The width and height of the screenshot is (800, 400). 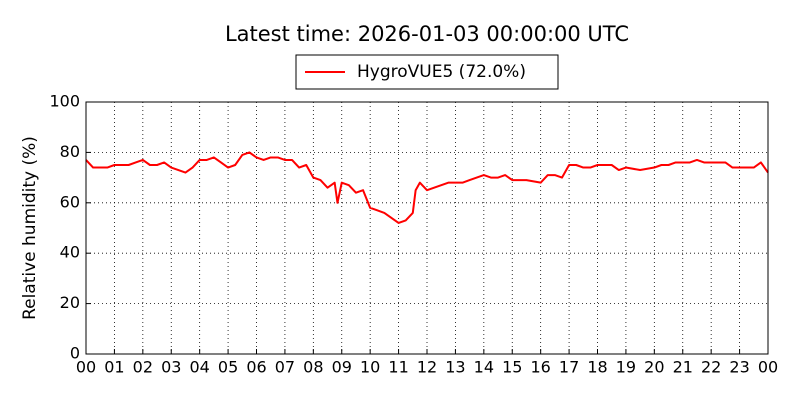 What do you see at coordinates (171, 367) in the screenshot?
I see `x-tick-label: 03` at bounding box center [171, 367].